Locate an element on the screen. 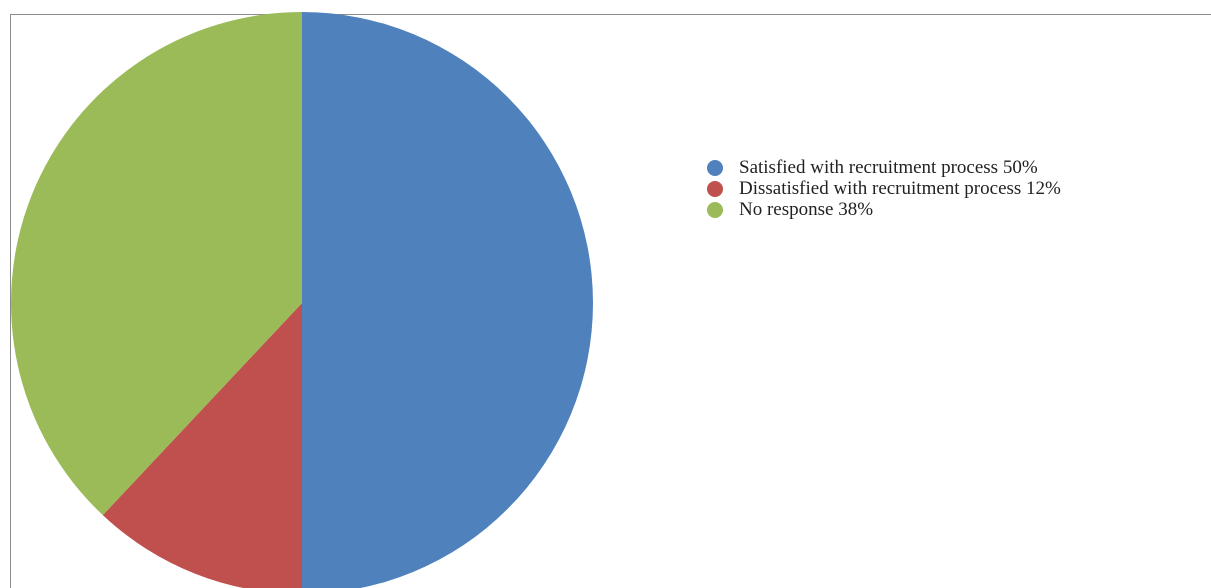  legend-item-satisfied: Satisfied with recruitment process 50% is located at coordinates (884, 167).